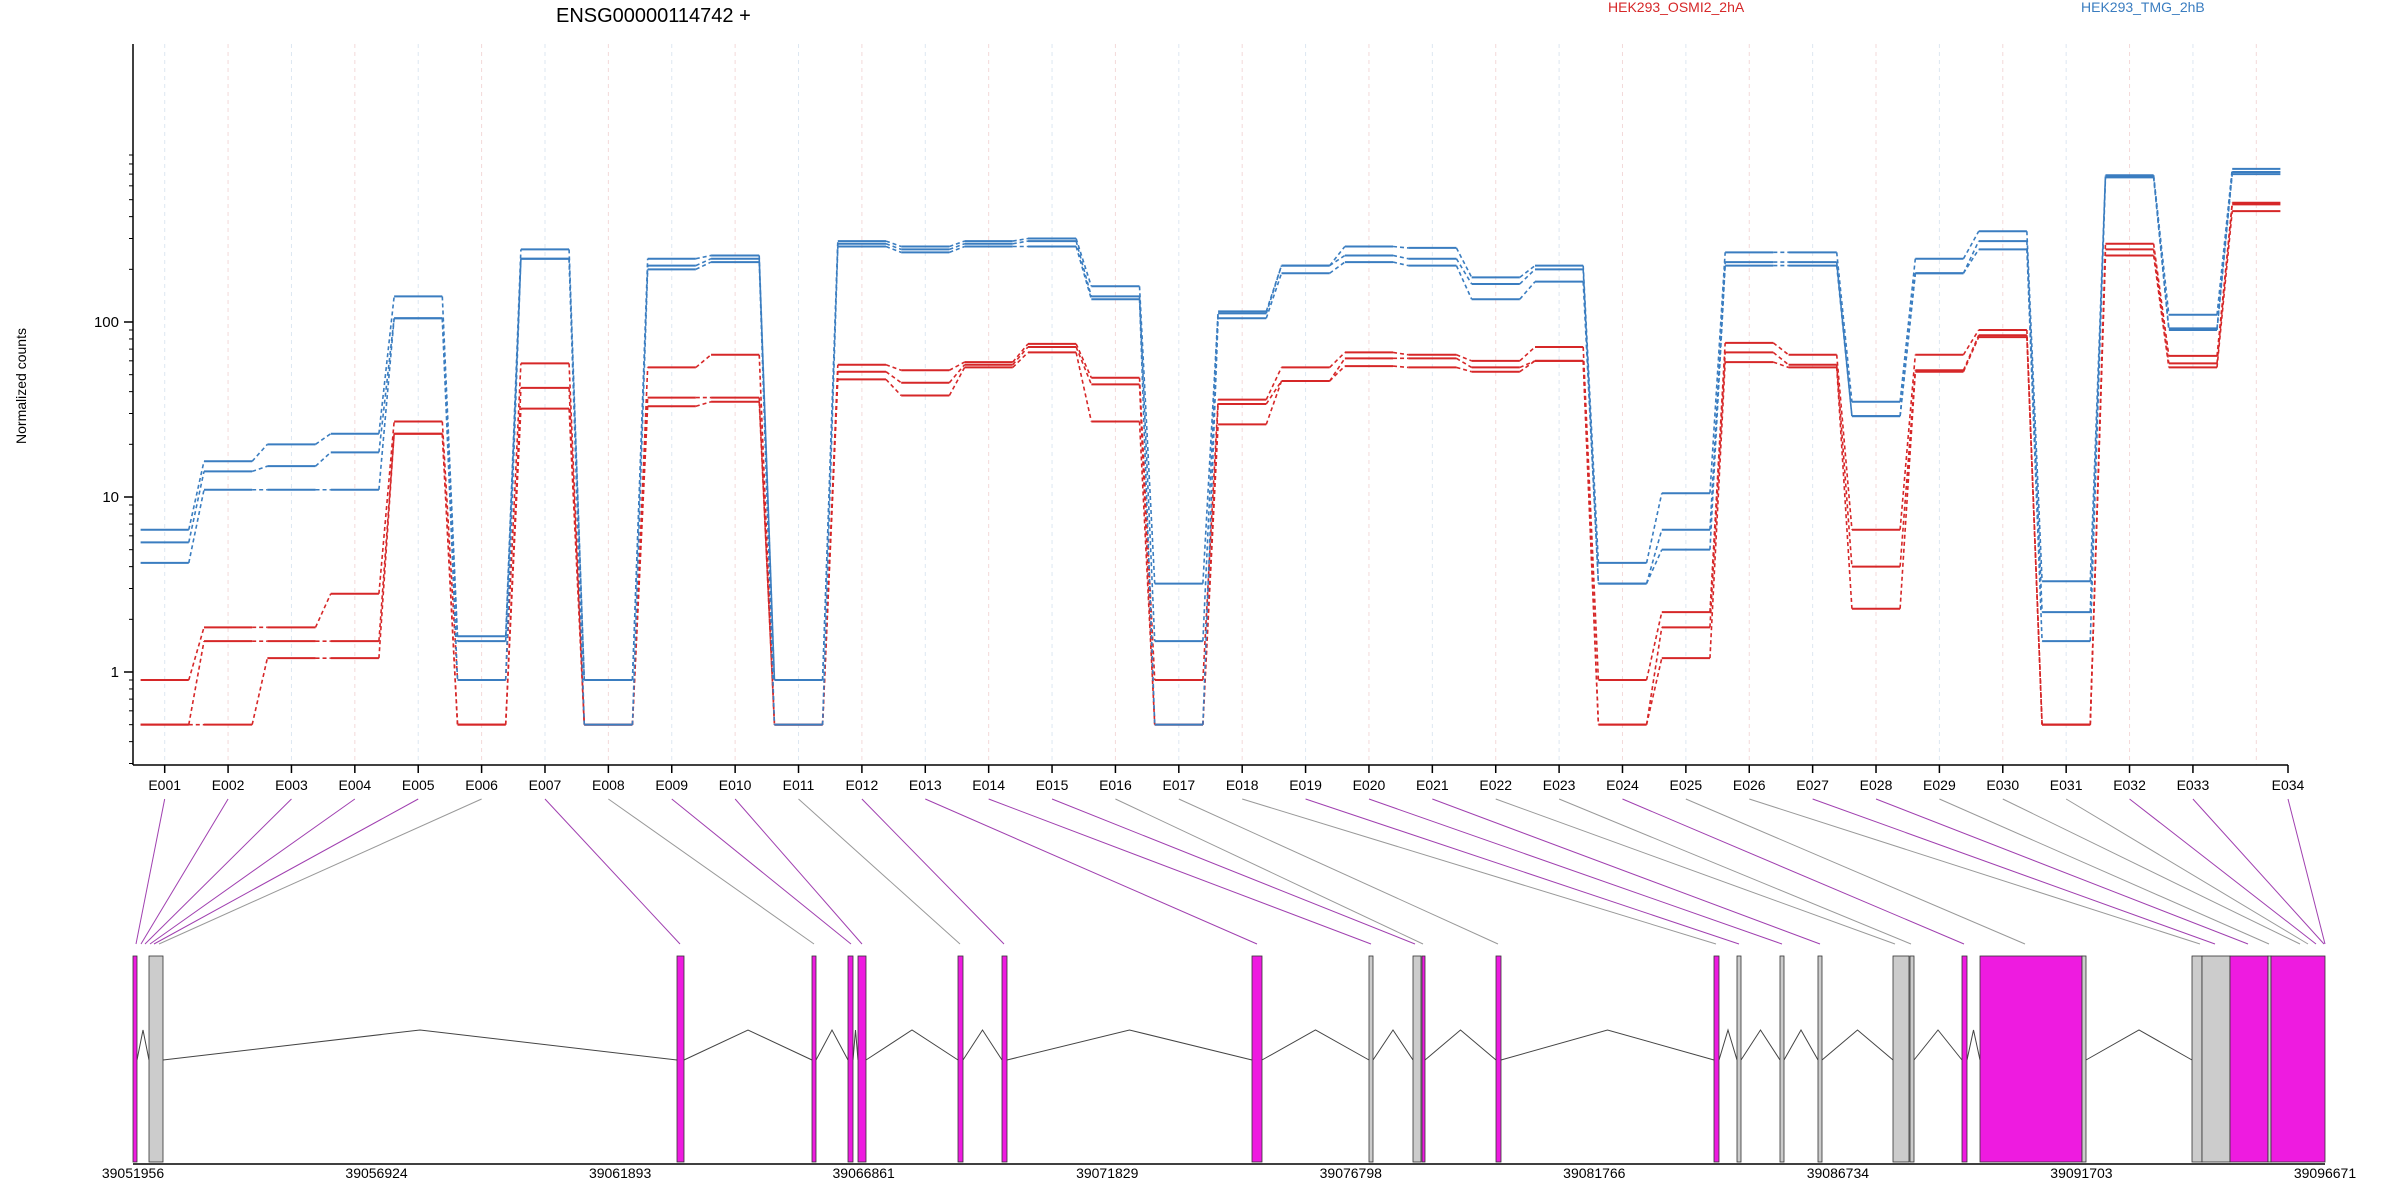 The image size is (2400, 1200). Describe the element at coordinates (1052, 785) in the screenshot. I see `x-tick-label: E015` at that location.